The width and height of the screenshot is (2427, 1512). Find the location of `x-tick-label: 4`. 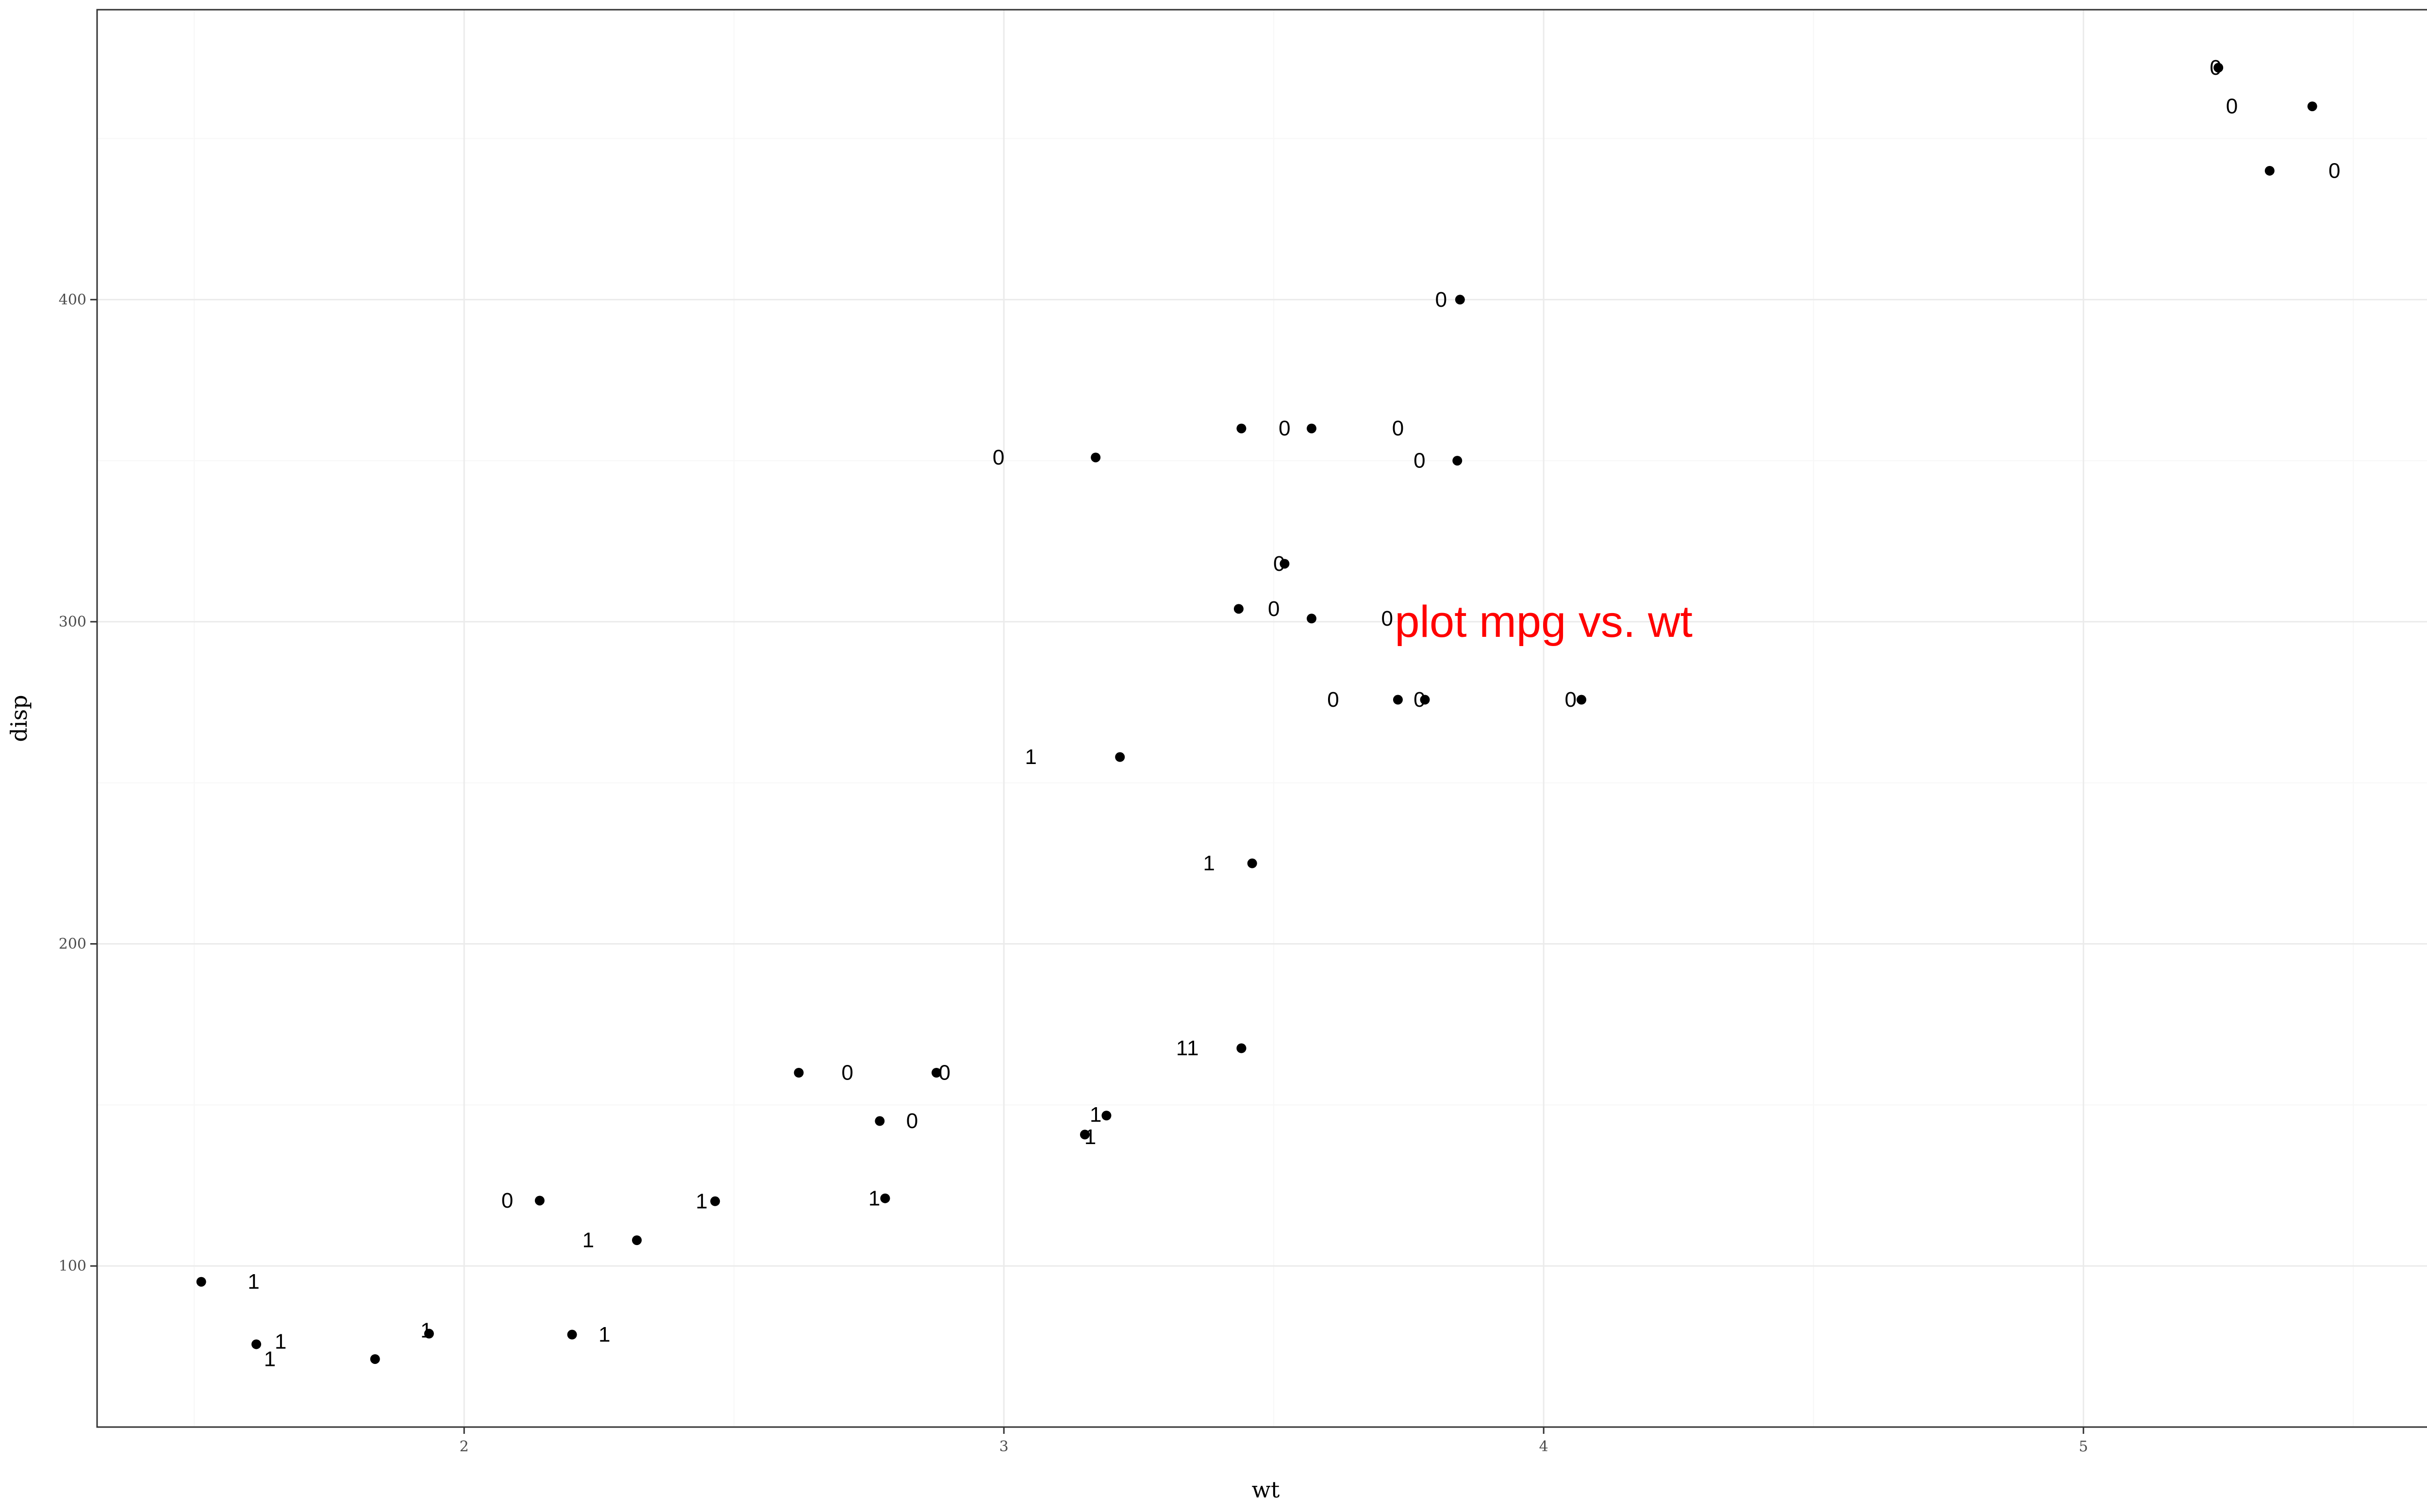

x-tick-label: 4 is located at coordinates (1543, 1446).